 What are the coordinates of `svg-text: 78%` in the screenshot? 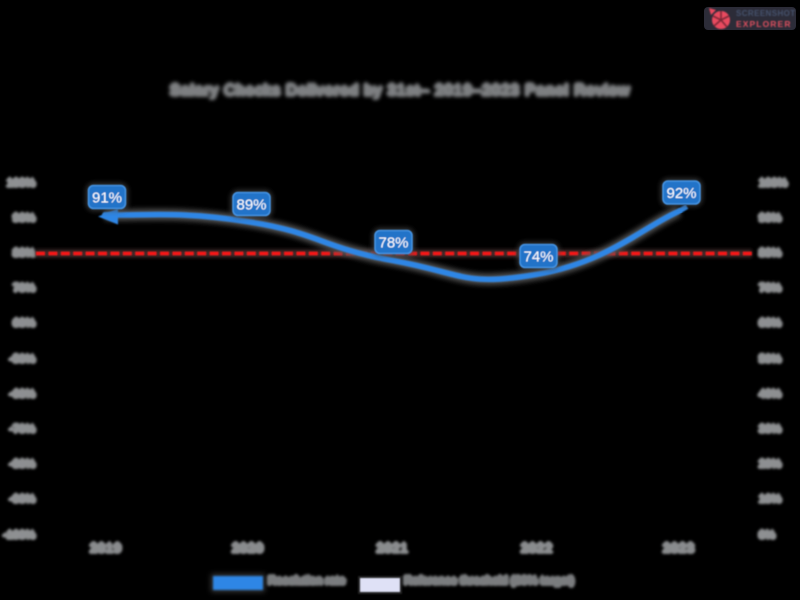 It's located at (393, 243).